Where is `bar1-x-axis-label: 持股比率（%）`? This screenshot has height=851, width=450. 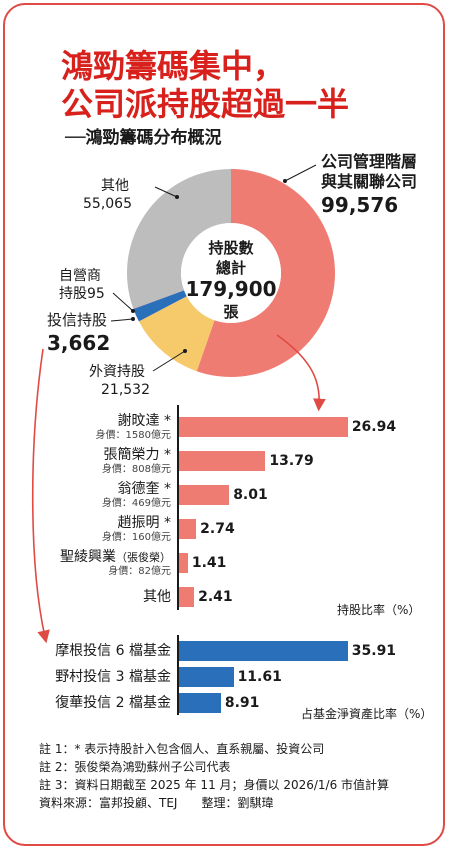
bar1-x-axis-label: 持股比率（%） is located at coordinates (379, 610).